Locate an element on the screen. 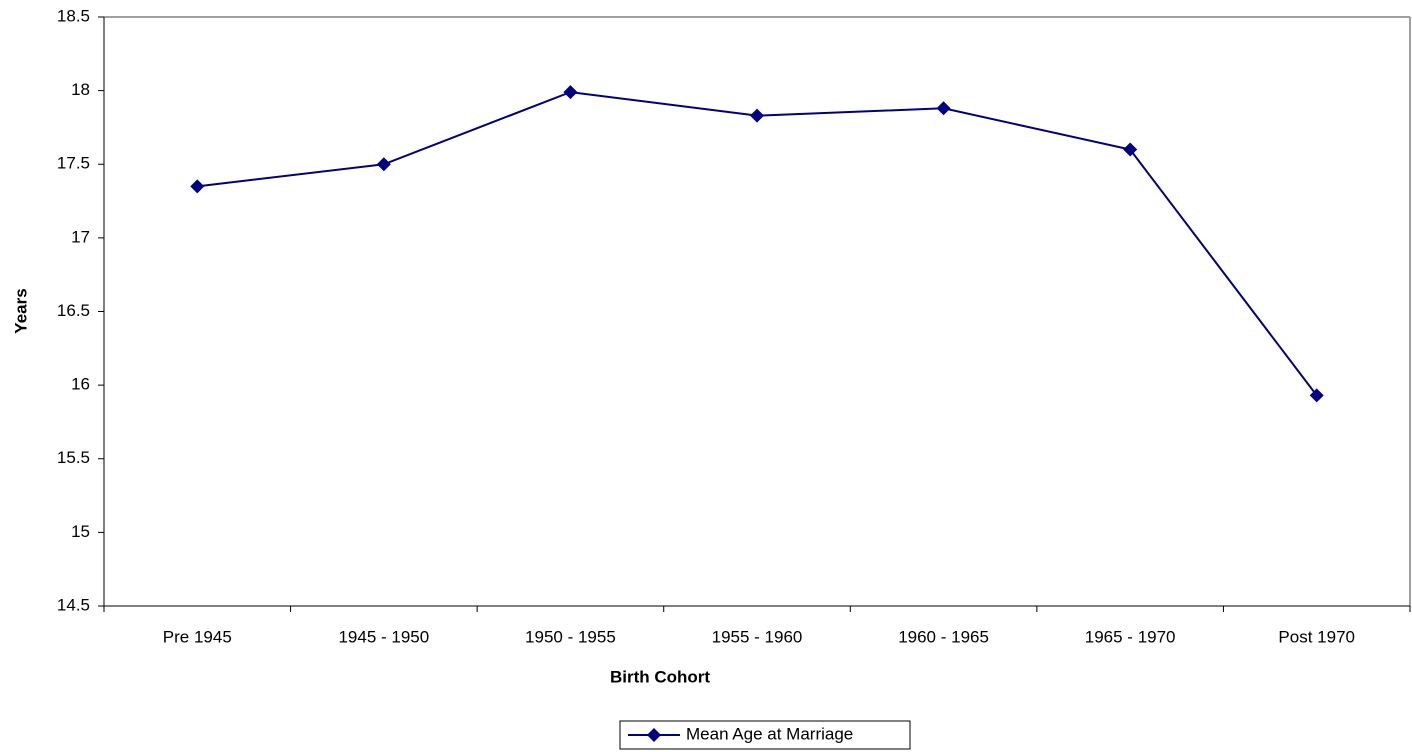 The height and width of the screenshot is (752, 1412). y-tick-label: 17.5 is located at coordinates (73, 163).